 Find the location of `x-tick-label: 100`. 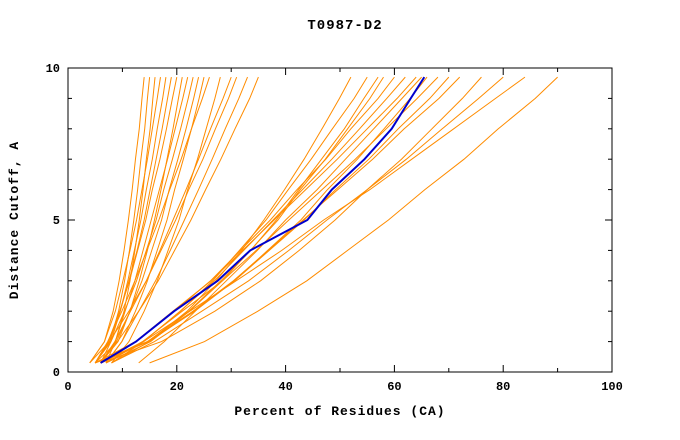

x-tick-label: 100 is located at coordinates (612, 387).